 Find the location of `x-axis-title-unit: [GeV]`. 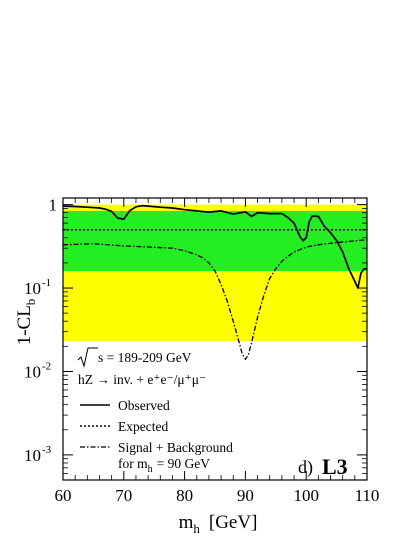

x-axis-title-unit: [GeV] is located at coordinates (233, 522).